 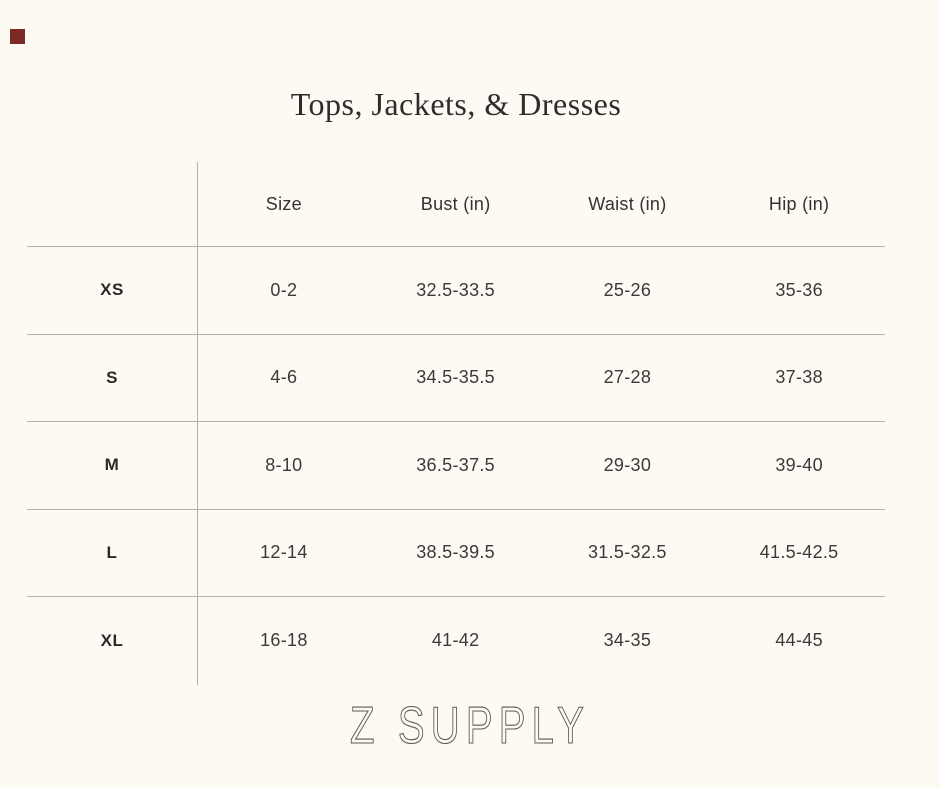 What do you see at coordinates (283, 203) in the screenshot?
I see `column-header-size: Size` at bounding box center [283, 203].